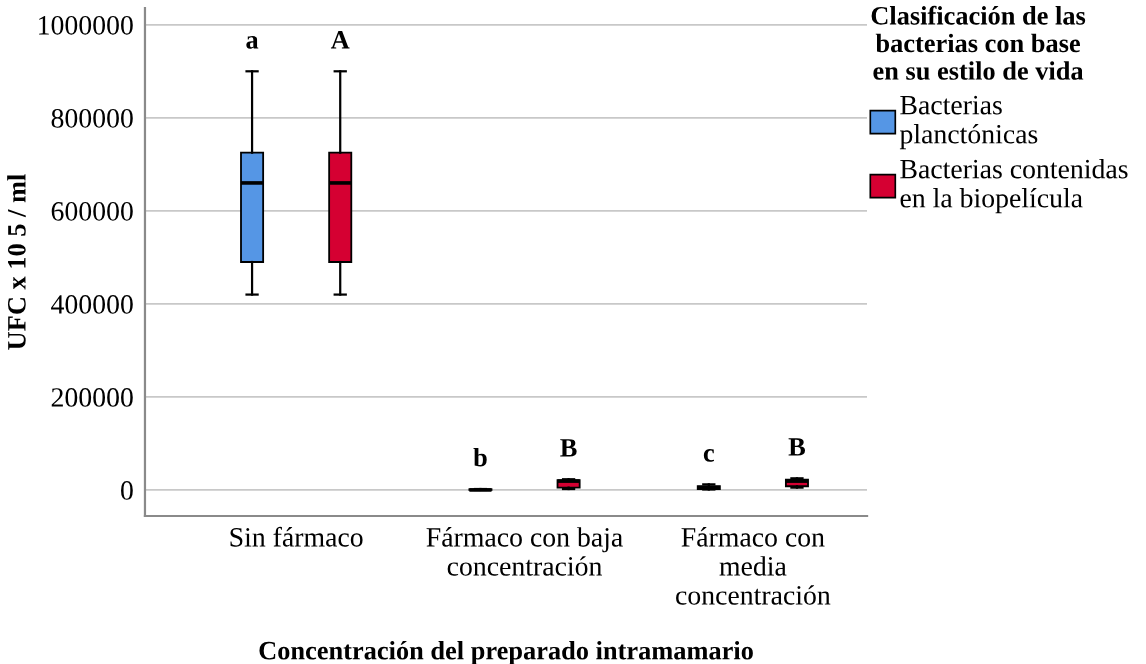 This screenshot has height=664, width=1146. I want to click on legend-title: Clasificación de las bacterias con base en su estilo de vida, so click(978, 42).